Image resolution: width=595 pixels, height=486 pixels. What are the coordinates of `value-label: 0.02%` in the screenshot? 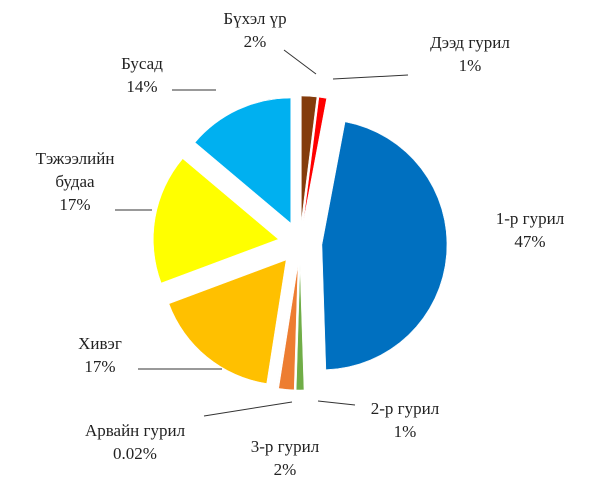 It's located at (135, 453).